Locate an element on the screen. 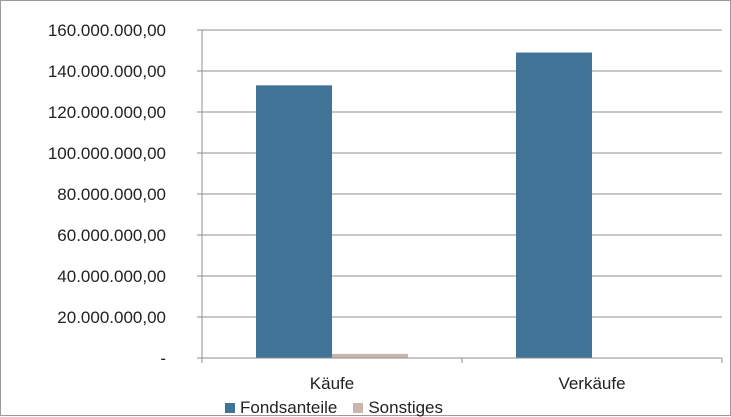 The image size is (731, 417). legend-swatch-fondsanteile is located at coordinates (230, 407).